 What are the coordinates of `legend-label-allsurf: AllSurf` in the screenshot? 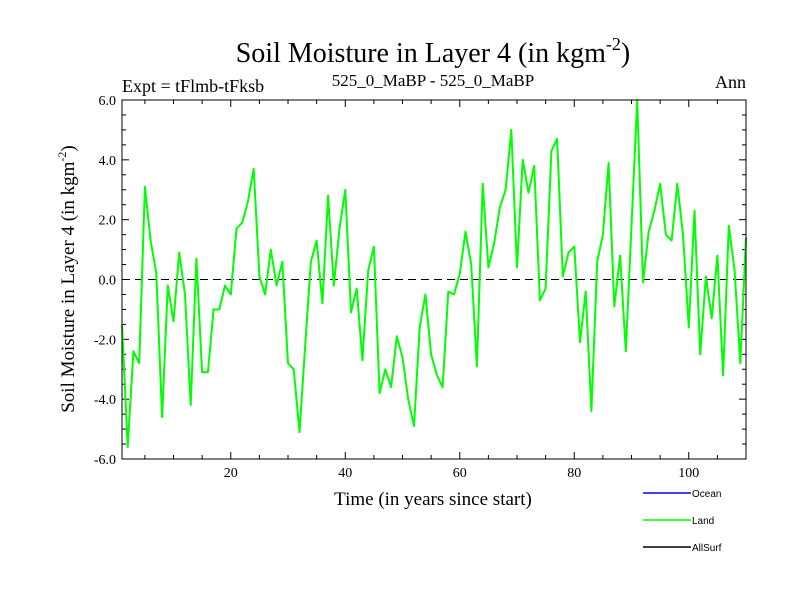 It's located at (707, 548).